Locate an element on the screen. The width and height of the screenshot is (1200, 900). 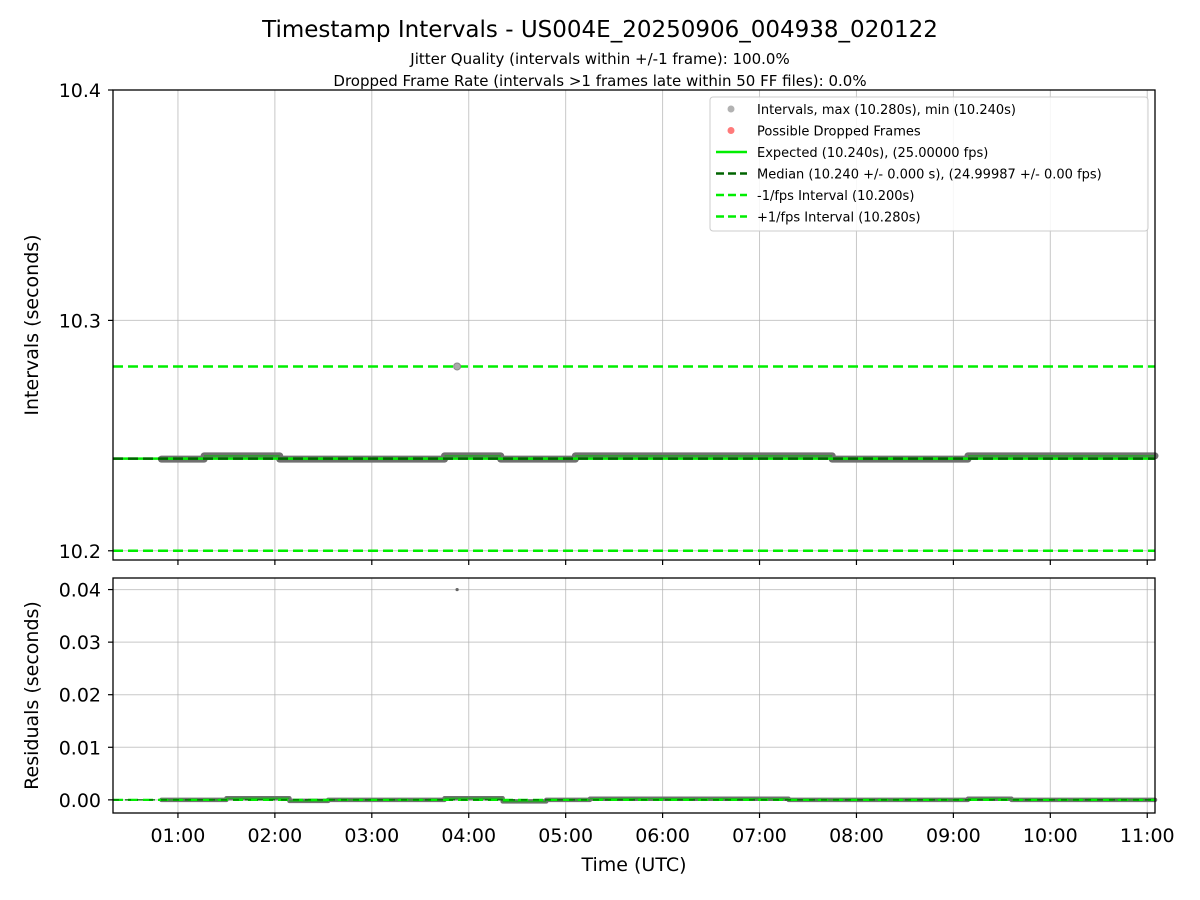
y-tick-label: 10.3 is located at coordinates (80, 321).